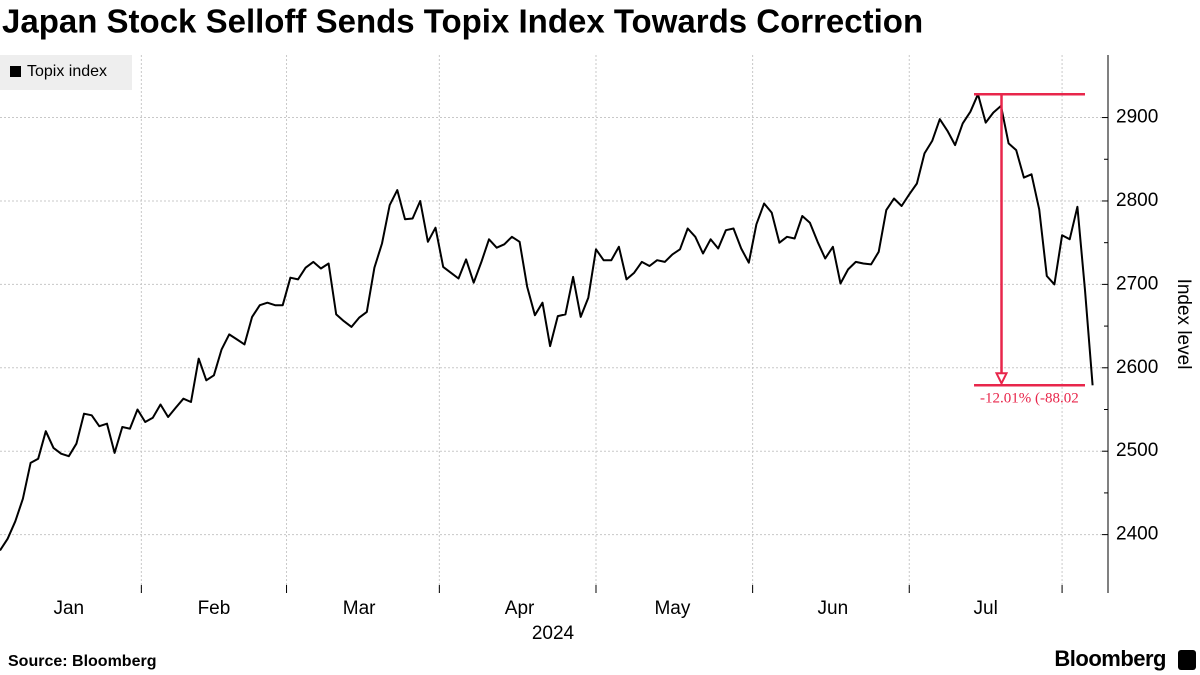 The width and height of the screenshot is (1200, 675). I want to click on x-tick-label: Jan, so click(68, 608).